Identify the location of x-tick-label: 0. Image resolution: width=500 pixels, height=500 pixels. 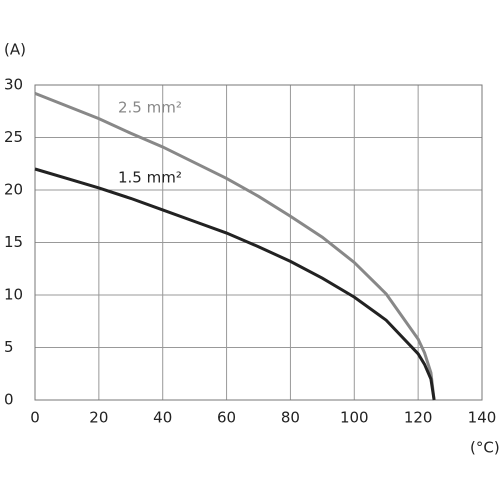
(35, 418).